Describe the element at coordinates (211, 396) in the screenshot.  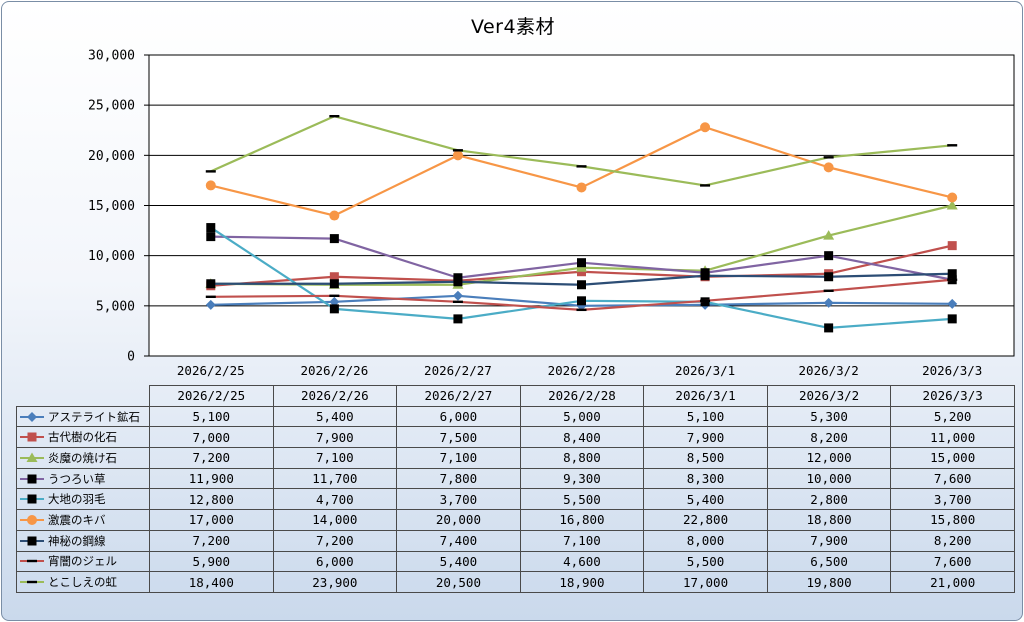
I see `table-header-cell: 2026/2/25` at that location.